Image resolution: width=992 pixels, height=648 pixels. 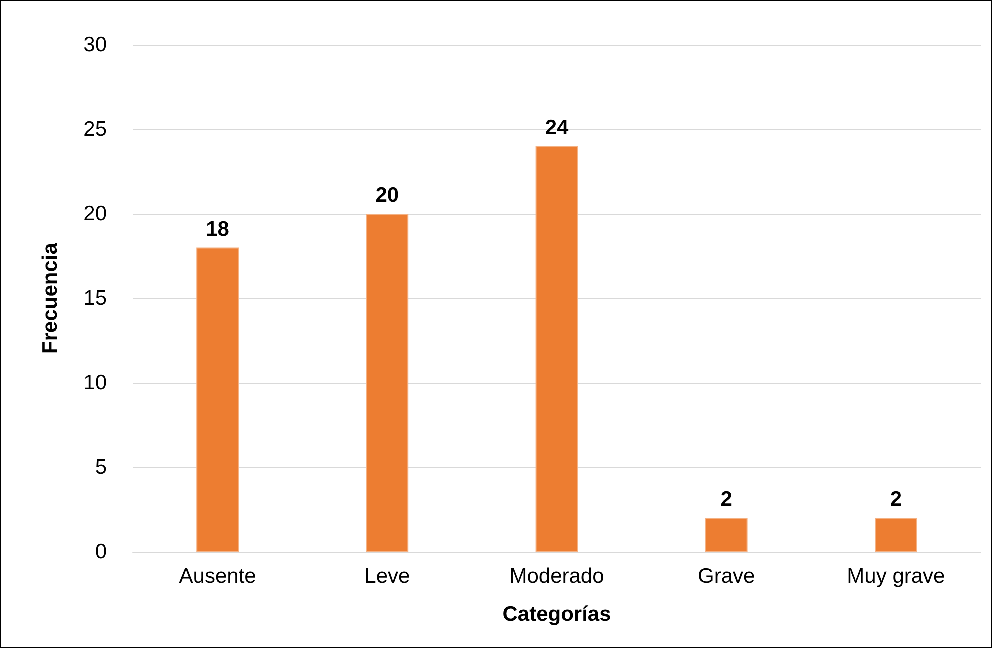 I want to click on y-tick-label: 10, so click(x=95, y=383).